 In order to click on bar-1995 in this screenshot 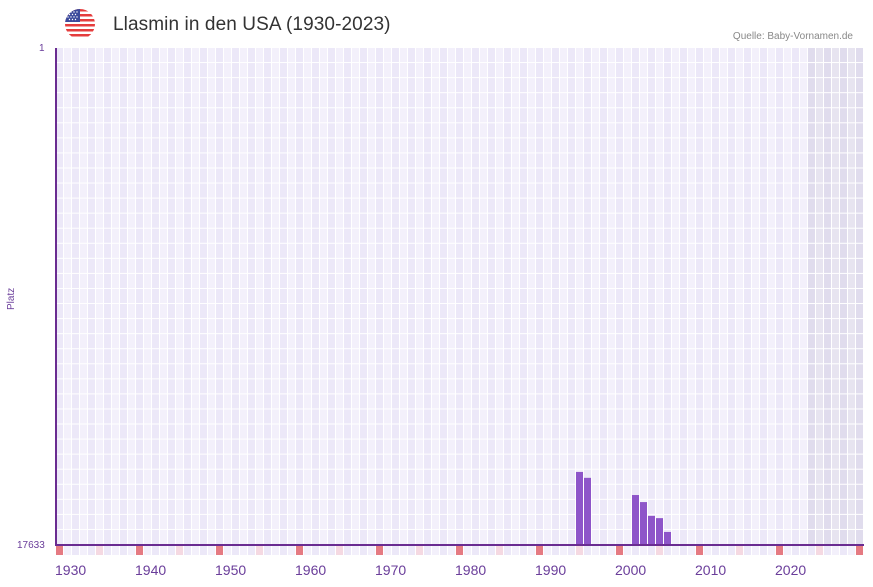, I will do `click(579, 508)`.